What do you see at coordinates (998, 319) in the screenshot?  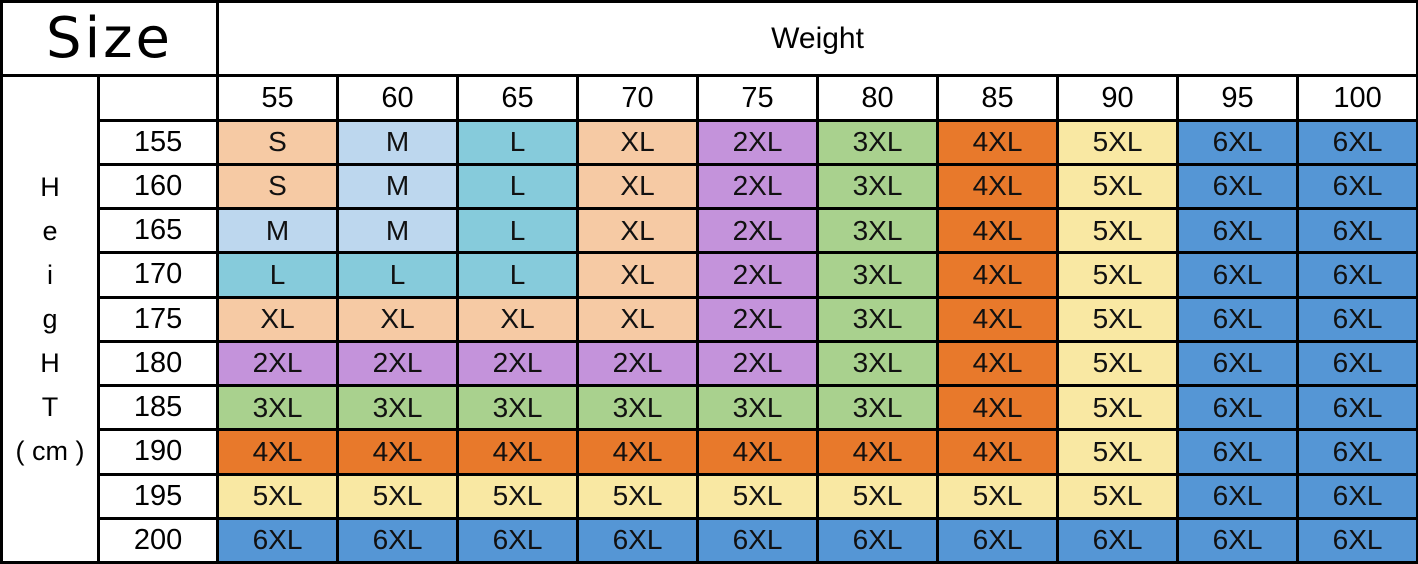 I see `size-cell-175-85: 4XL` at bounding box center [998, 319].